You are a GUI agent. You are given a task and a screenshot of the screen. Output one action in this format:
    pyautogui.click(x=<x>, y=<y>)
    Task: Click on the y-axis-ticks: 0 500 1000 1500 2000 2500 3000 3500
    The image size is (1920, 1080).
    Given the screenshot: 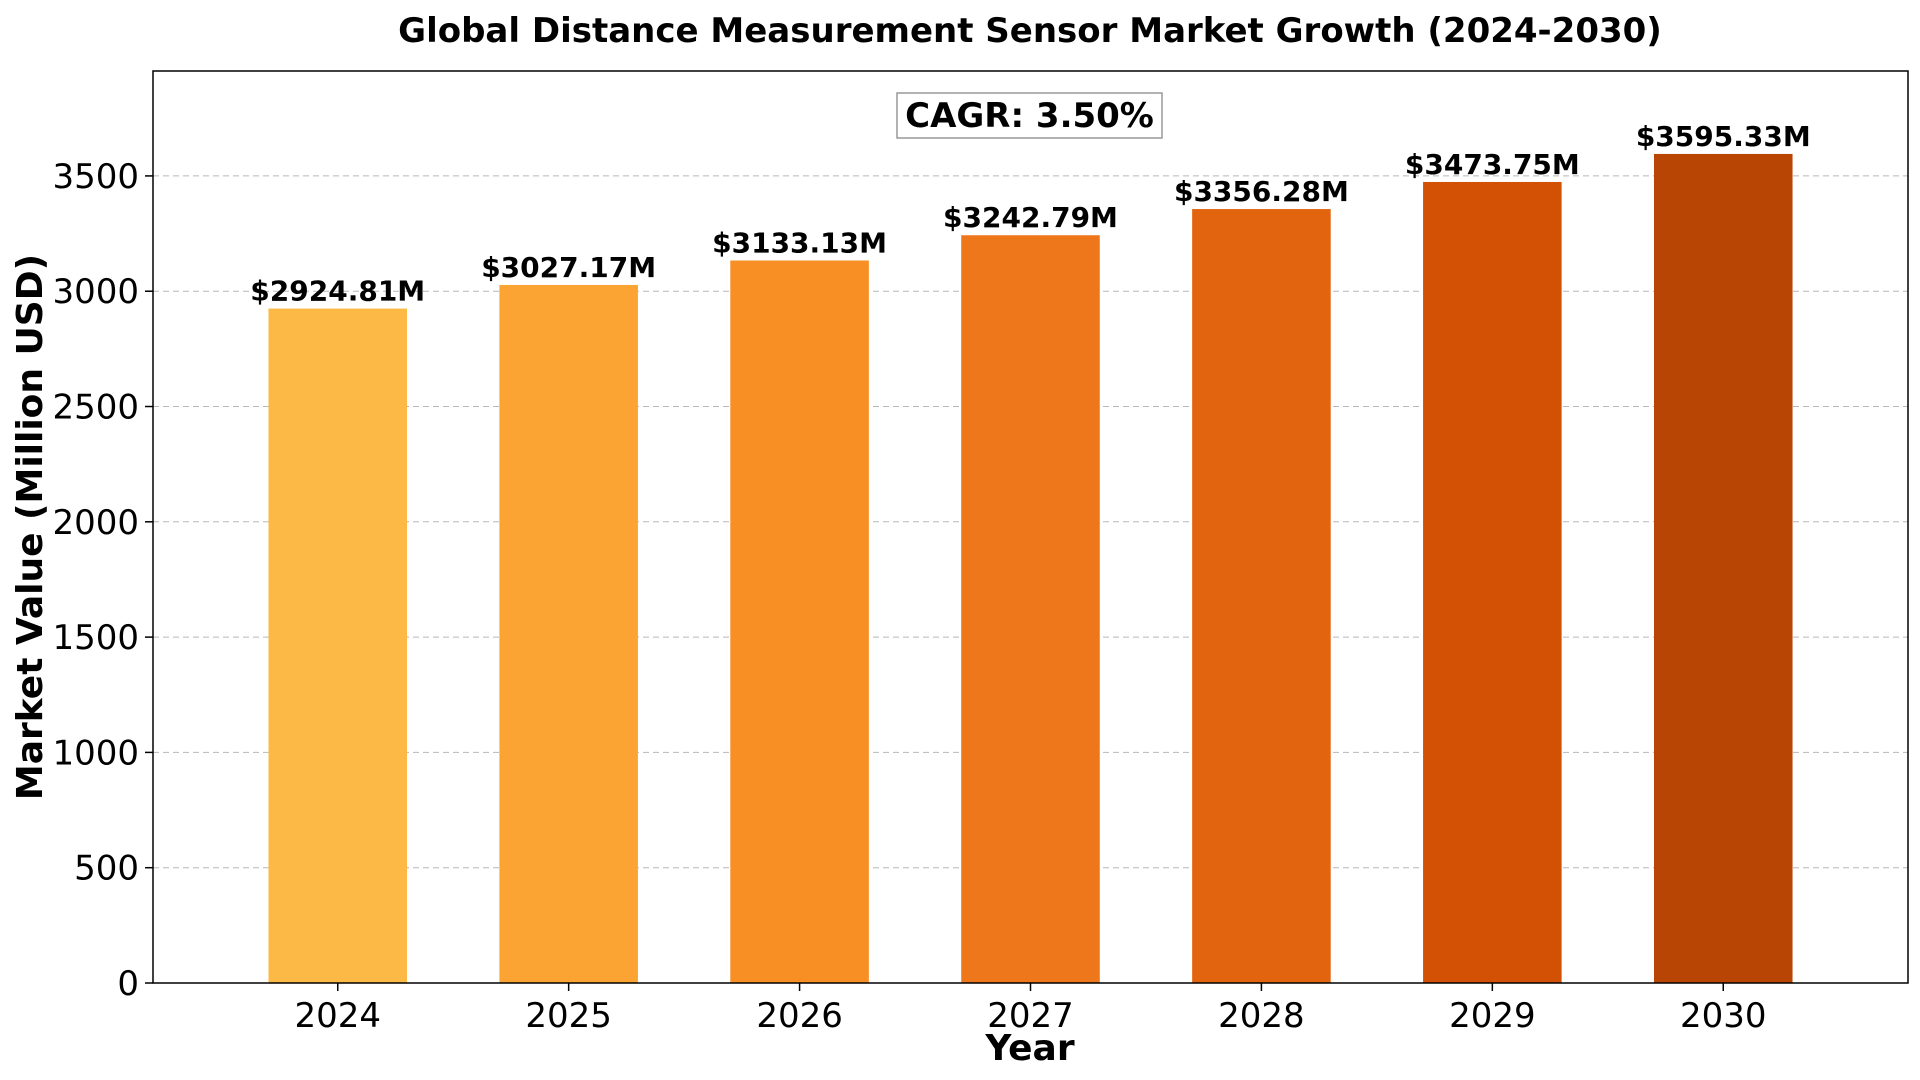 What is the action you would take?
    pyautogui.click(x=102, y=580)
    